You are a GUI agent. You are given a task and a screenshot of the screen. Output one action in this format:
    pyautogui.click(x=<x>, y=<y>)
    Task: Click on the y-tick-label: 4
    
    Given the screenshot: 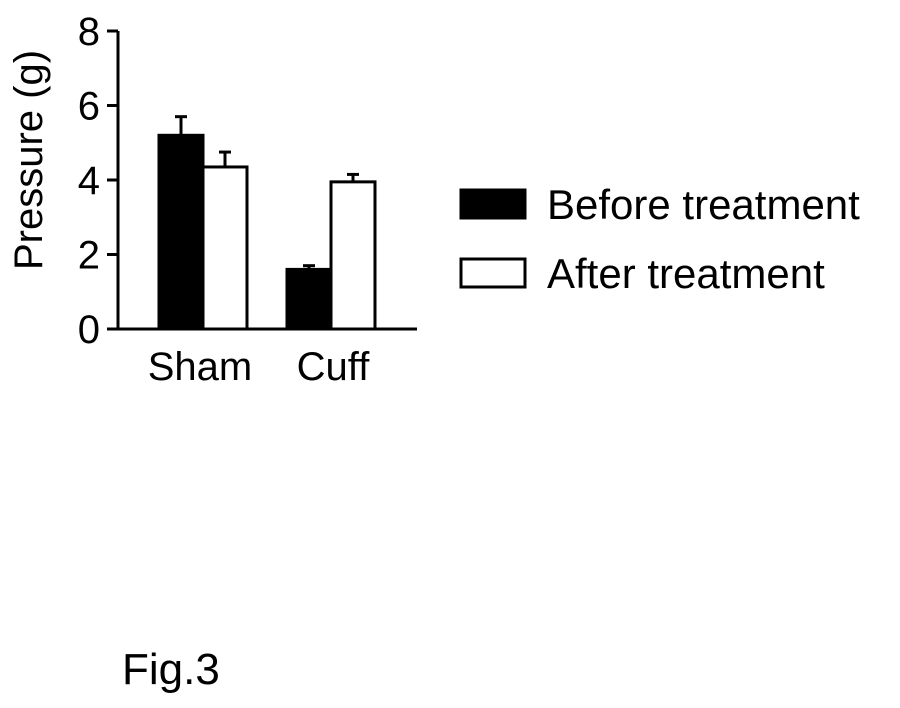 What is the action you would take?
    pyautogui.click(x=89, y=181)
    